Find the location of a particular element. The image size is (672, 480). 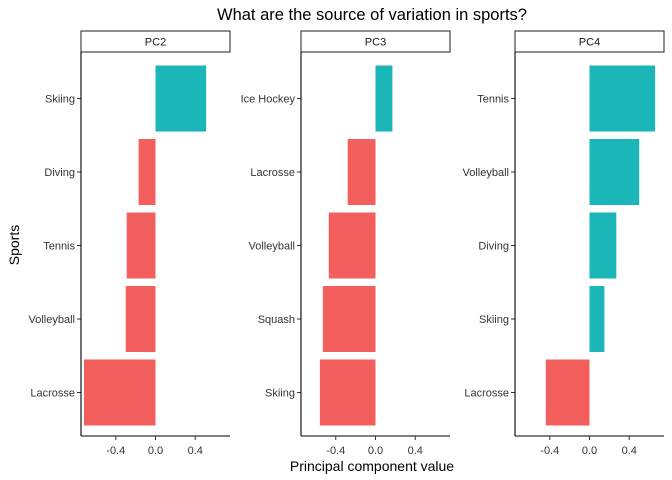

facet-strip-label: PC3 is located at coordinates (375, 43).